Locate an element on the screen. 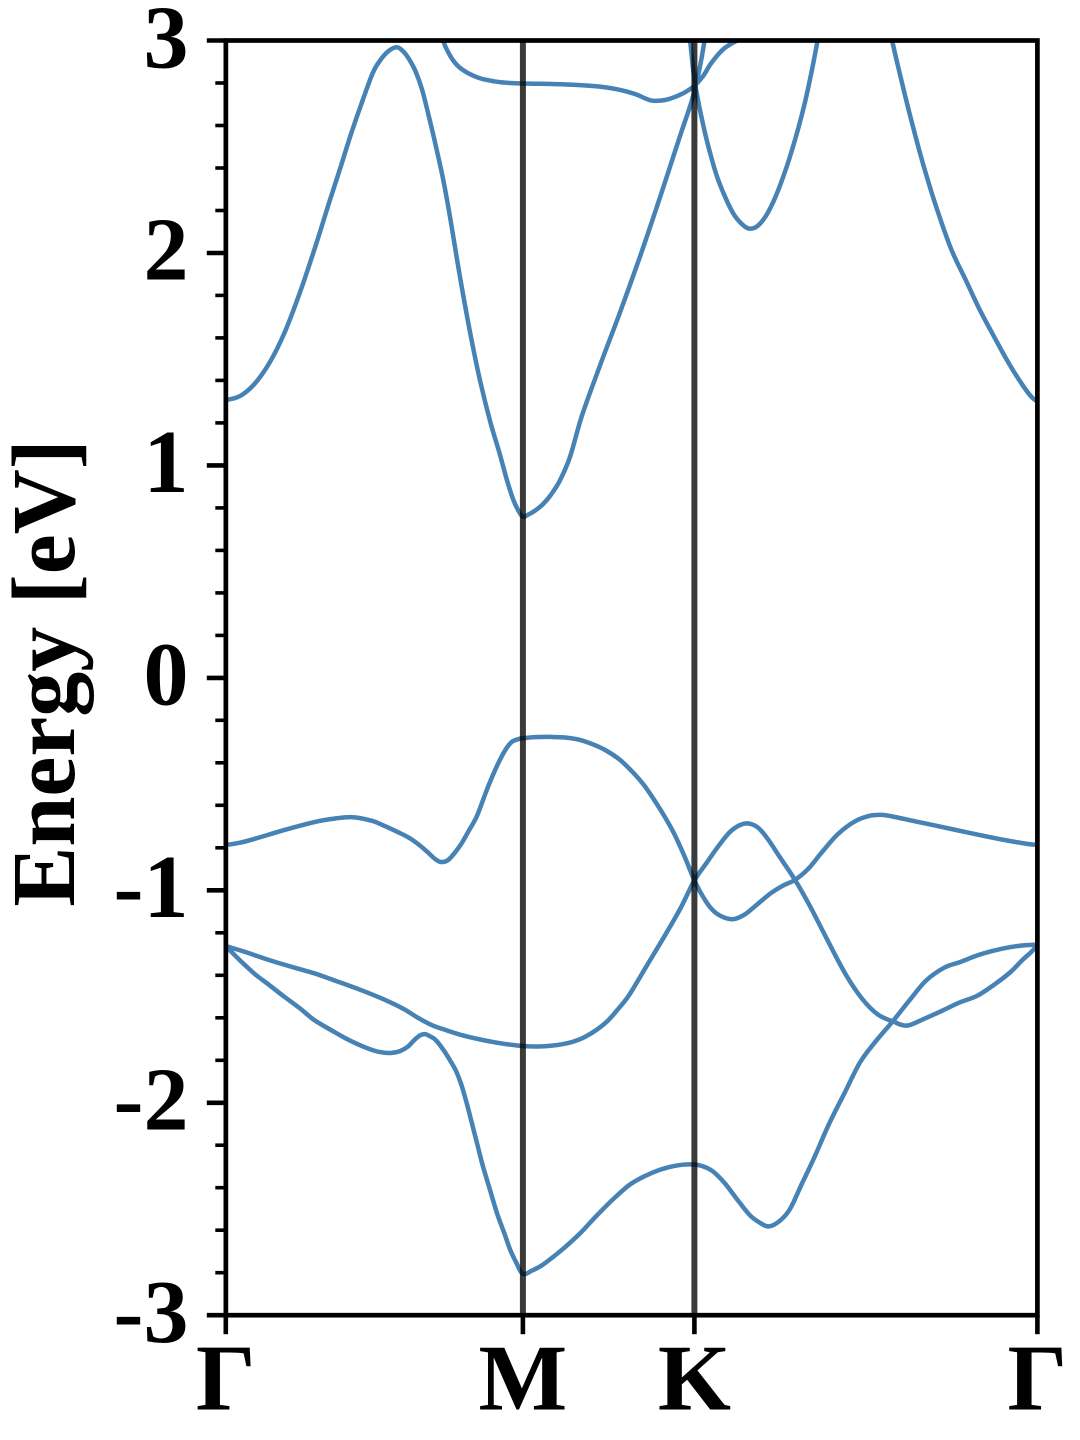 The width and height of the screenshot is (1080, 1440). svg-text: -2 is located at coordinates (151, 1100).